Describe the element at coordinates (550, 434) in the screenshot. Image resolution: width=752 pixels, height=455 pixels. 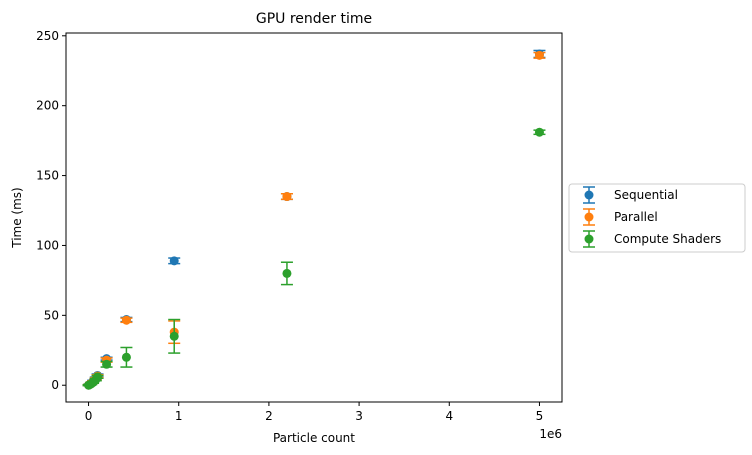
I see `x-offset-label: 1e6` at that location.